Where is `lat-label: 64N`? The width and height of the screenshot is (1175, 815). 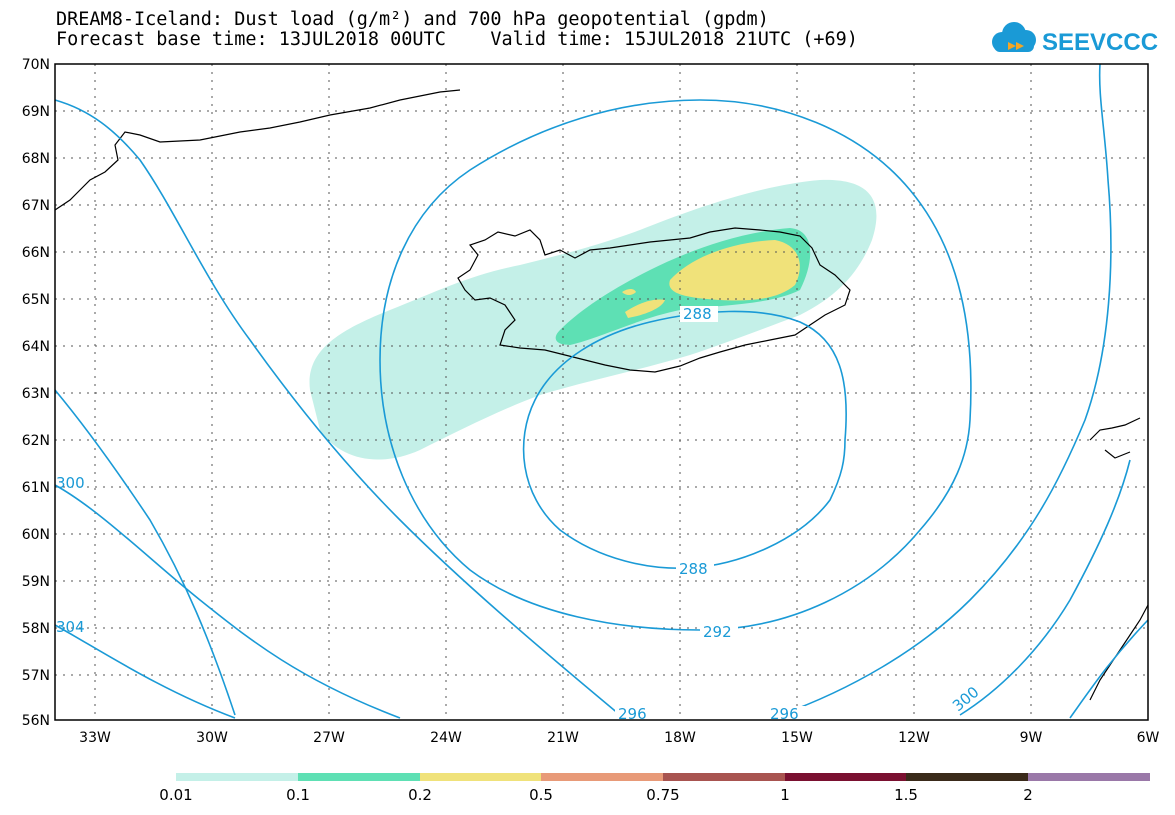 lat-label: 64N is located at coordinates (36, 347).